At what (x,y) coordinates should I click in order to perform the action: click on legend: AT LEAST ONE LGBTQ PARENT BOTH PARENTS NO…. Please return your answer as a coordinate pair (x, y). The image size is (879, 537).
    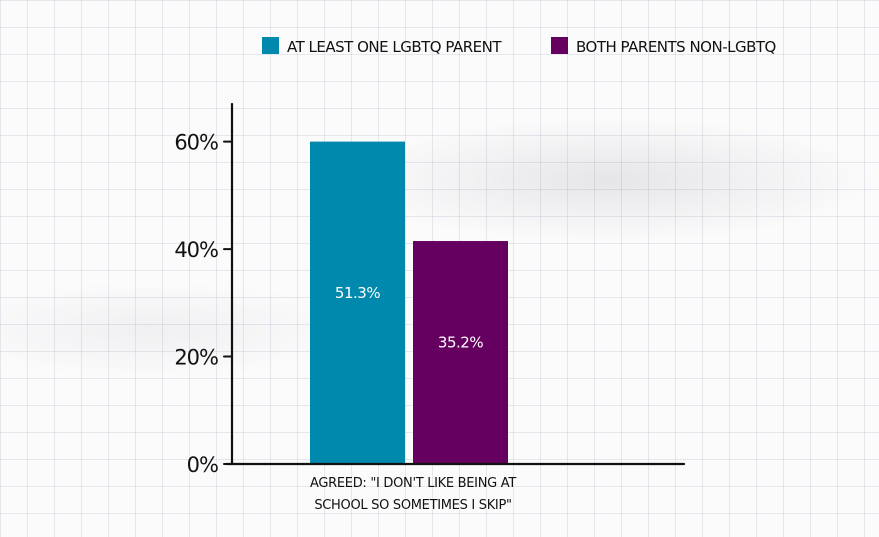
    Looking at the image, I should click on (519, 46).